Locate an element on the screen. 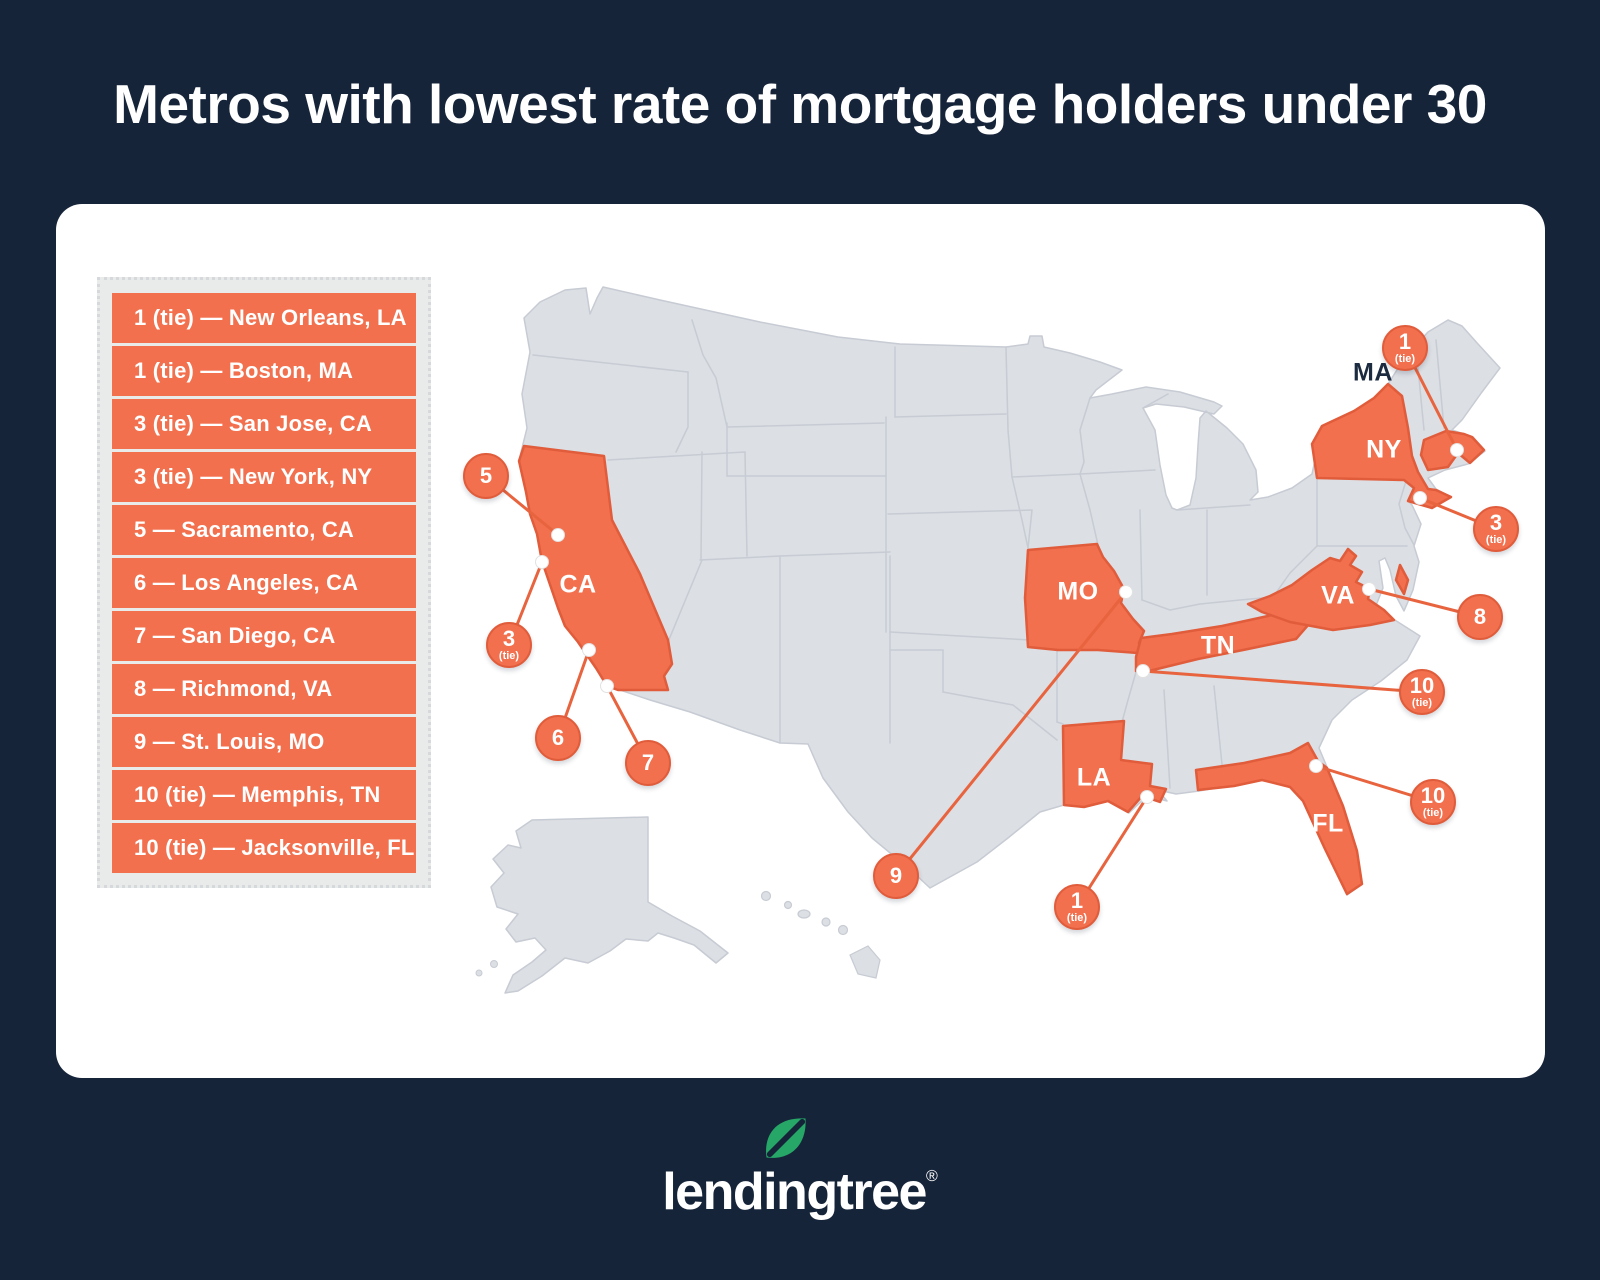 The image size is (1600, 1280). legend-item: 6 — Los Angeles, CA is located at coordinates (264, 583).